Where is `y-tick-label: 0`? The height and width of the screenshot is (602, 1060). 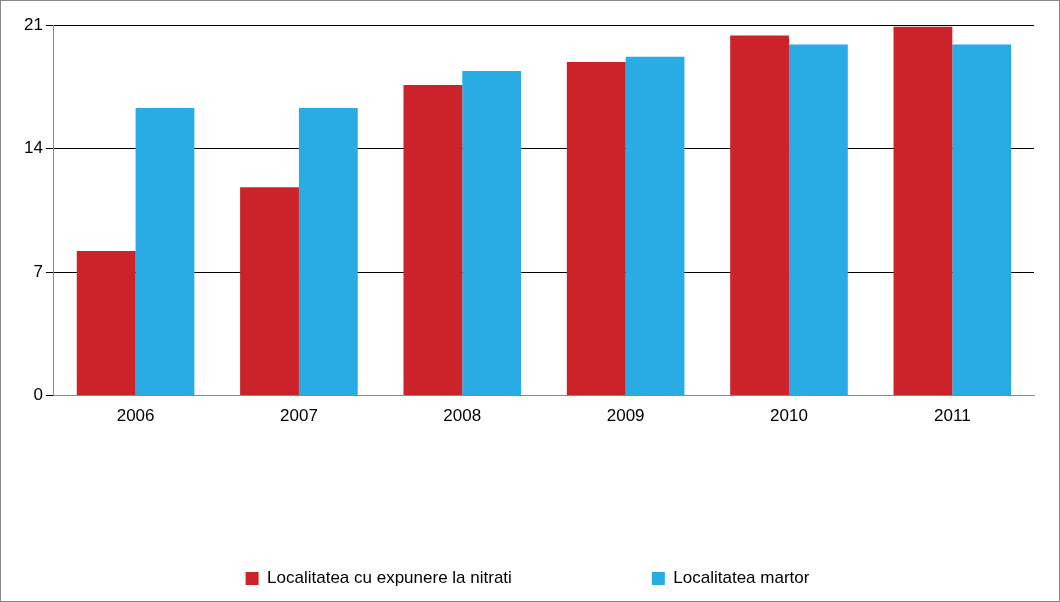 y-tick-label: 0 is located at coordinates (38, 395).